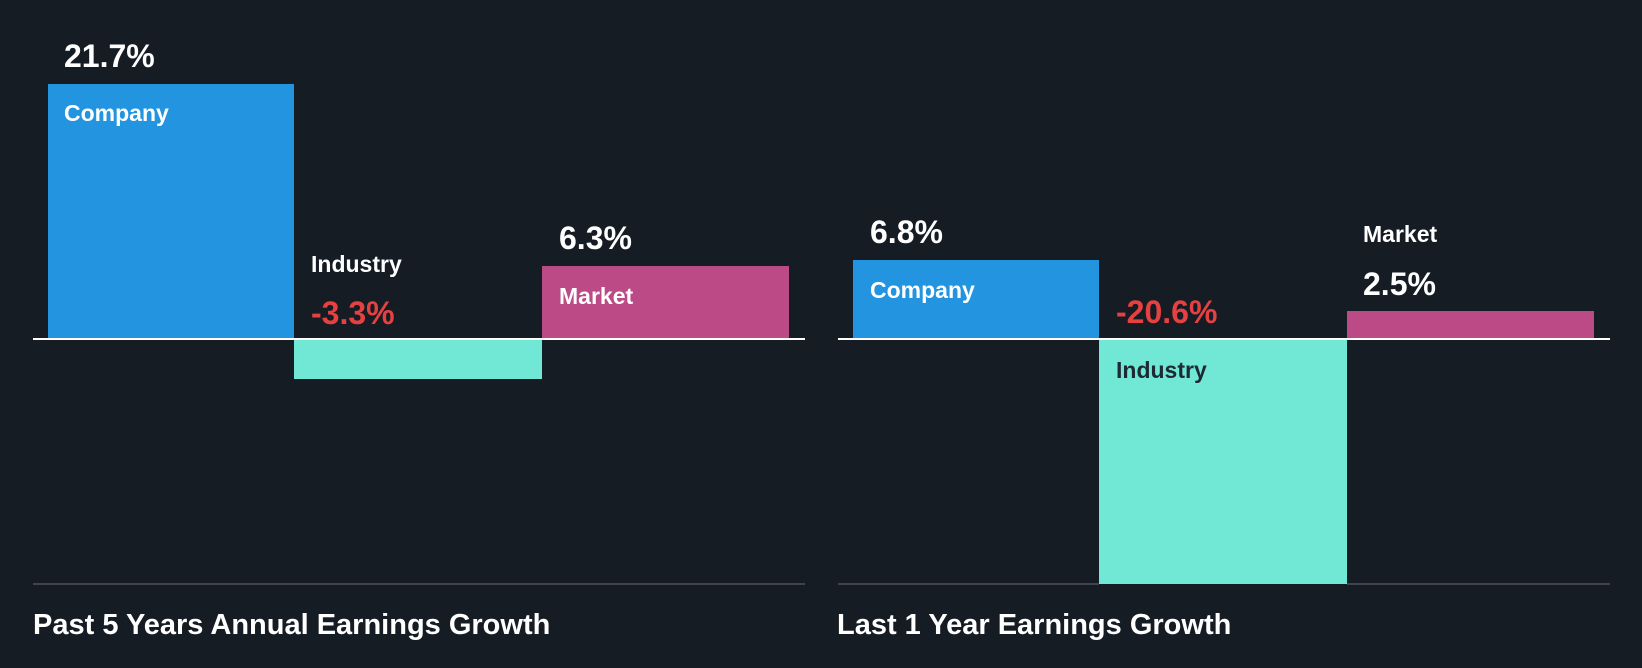 Image resolution: width=1642 pixels, height=668 pixels. Describe the element at coordinates (906, 232) in the screenshot. I see `value-company: 6.8%` at that location.